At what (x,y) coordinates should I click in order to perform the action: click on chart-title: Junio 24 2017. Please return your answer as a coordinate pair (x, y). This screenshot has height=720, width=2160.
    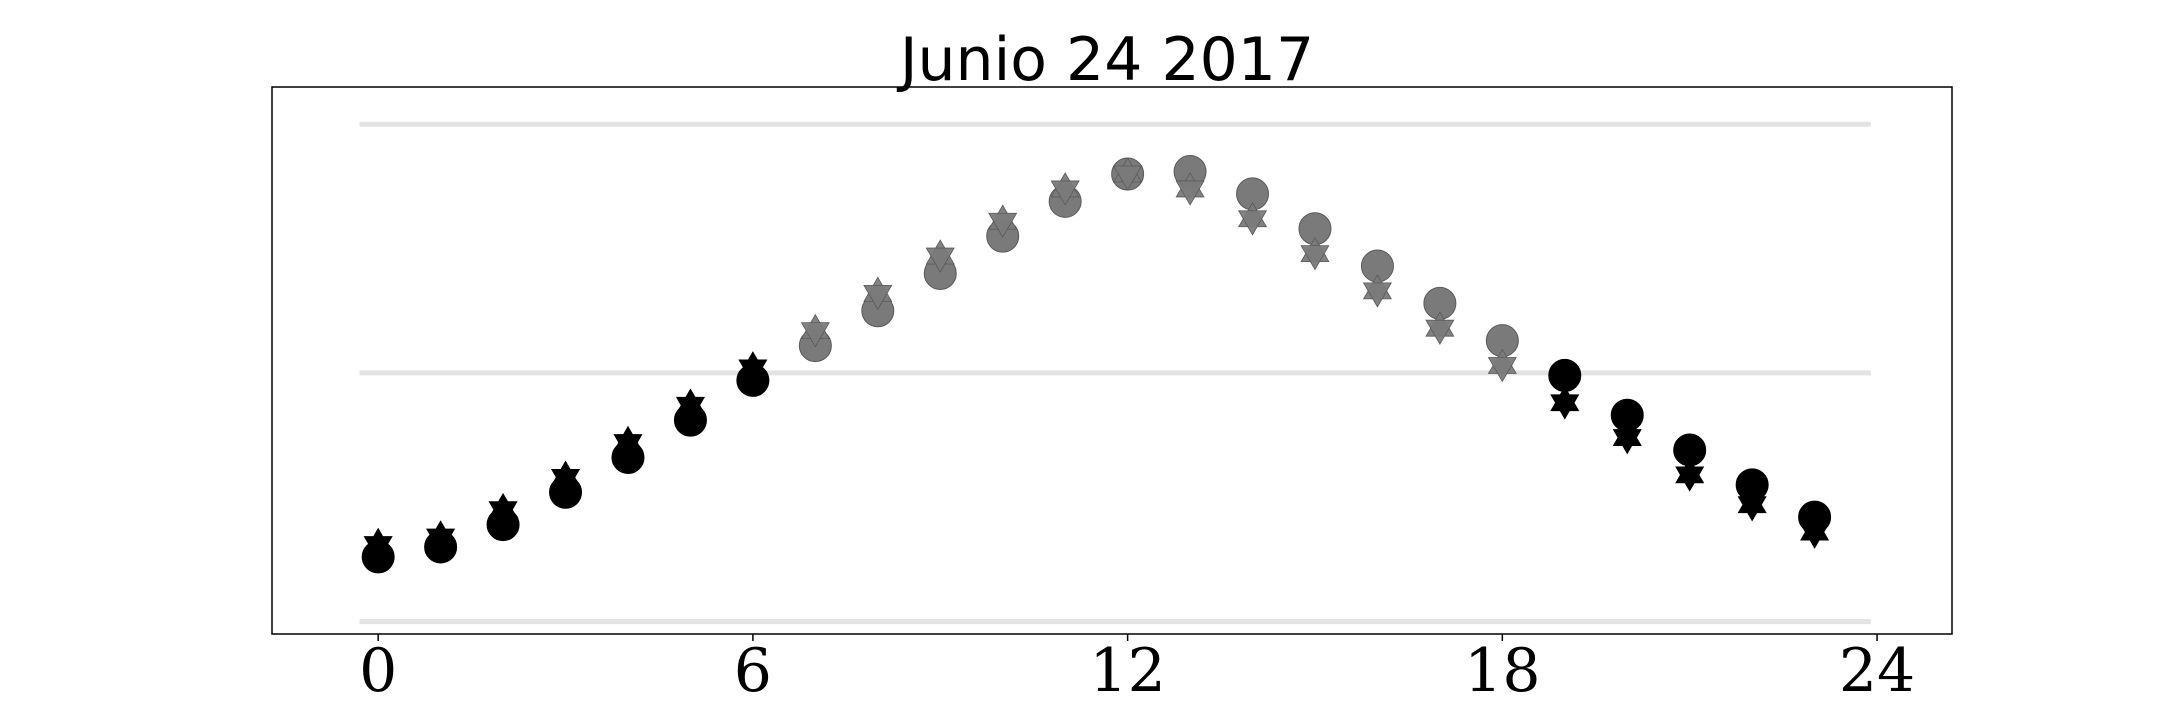
    Looking at the image, I should click on (1105, 60).